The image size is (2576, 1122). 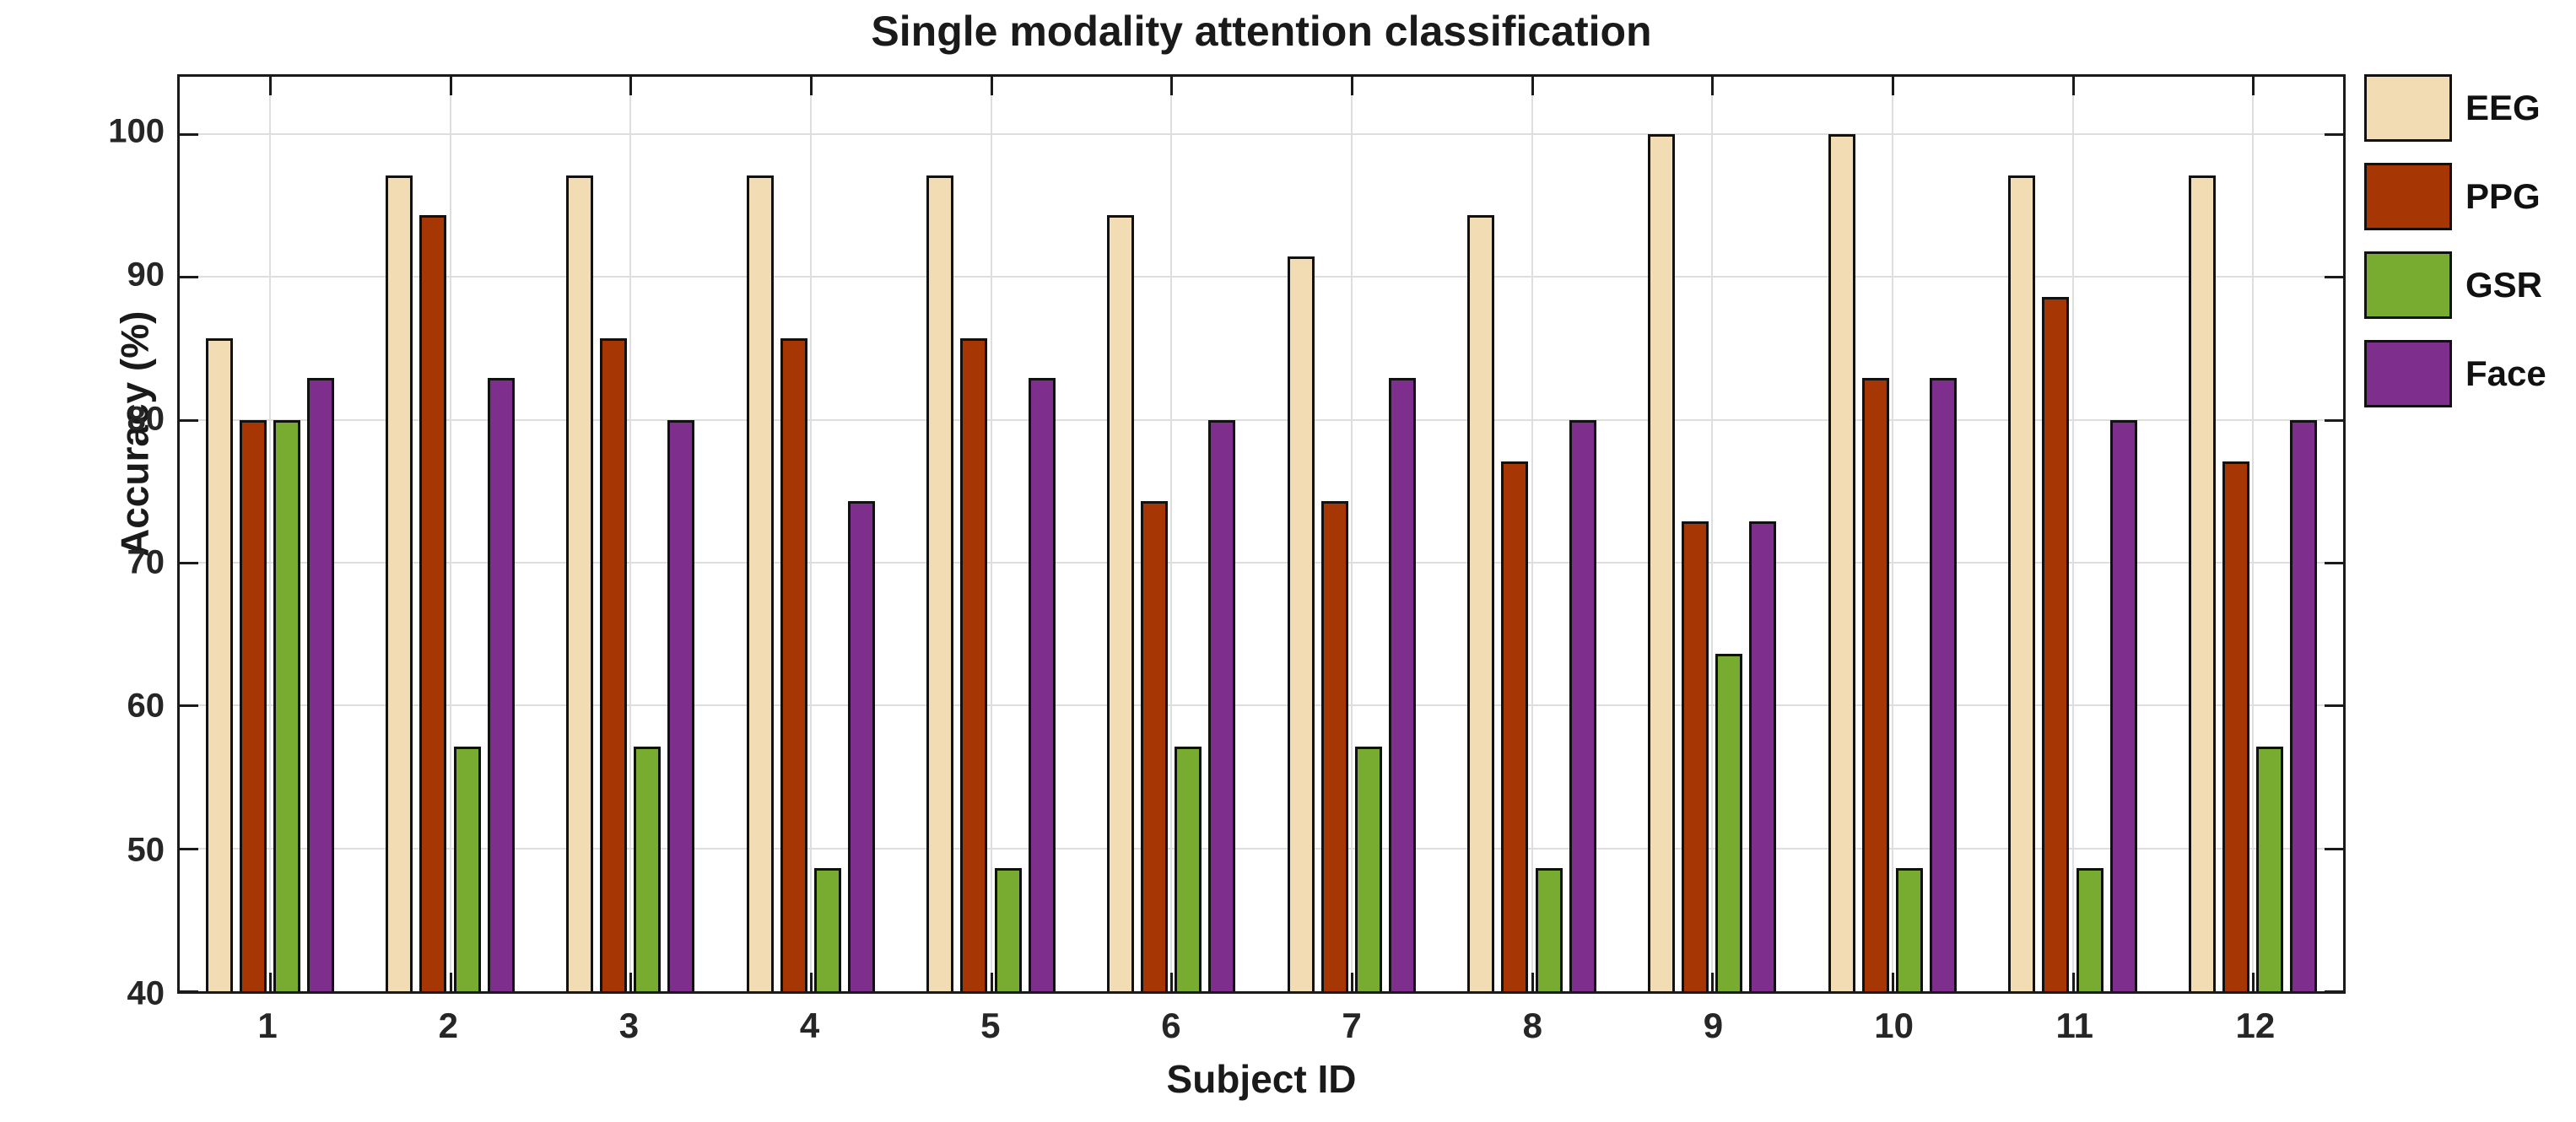 What do you see at coordinates (2408, 108) in the screenshot?
I see `legend-swatch-eeg` at bounding box center [2408, 108].